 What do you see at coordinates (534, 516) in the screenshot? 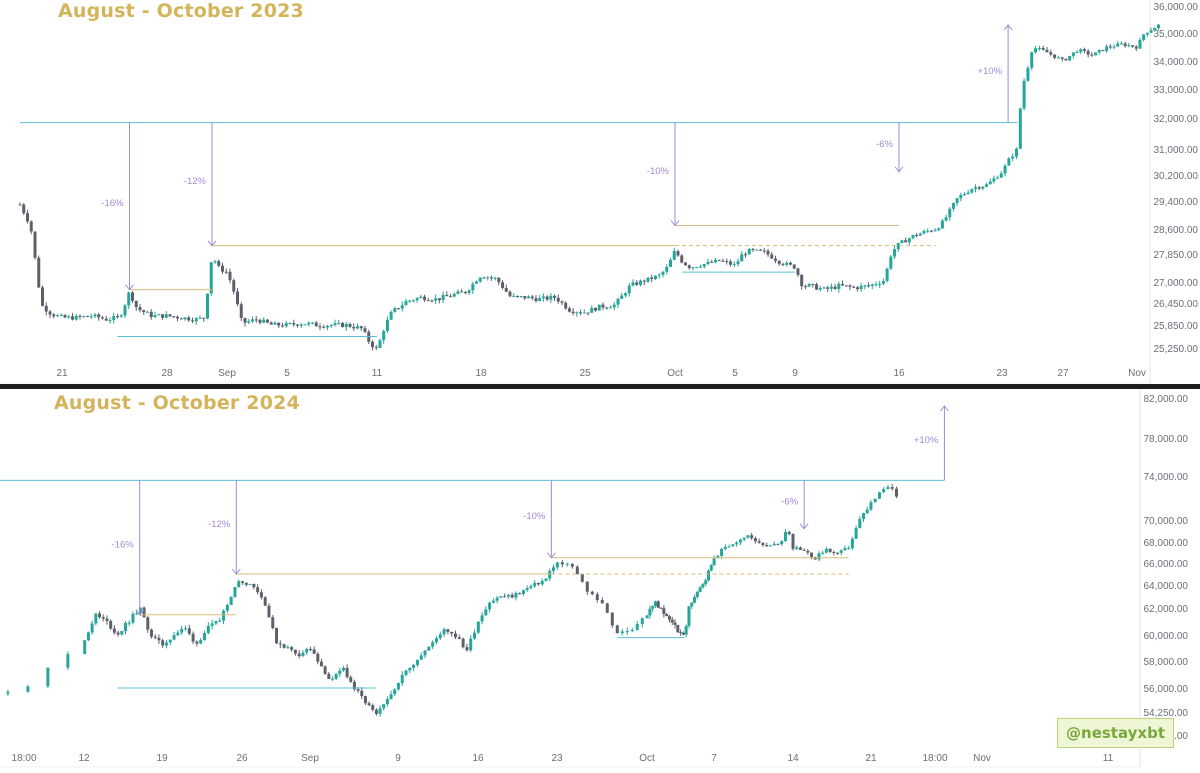
I see `move-percent-label: -10%` at bounding box center [534, 516].